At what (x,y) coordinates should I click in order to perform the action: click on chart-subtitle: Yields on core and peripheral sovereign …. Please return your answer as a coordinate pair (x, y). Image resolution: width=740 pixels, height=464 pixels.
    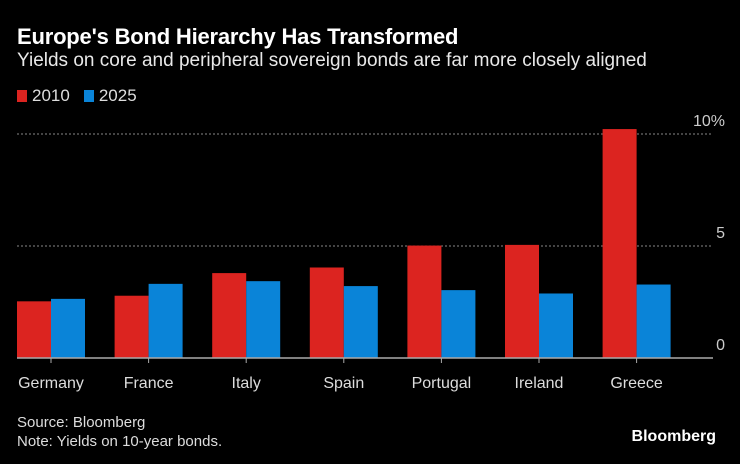
    Looking at the image, I should click on (332, 60).